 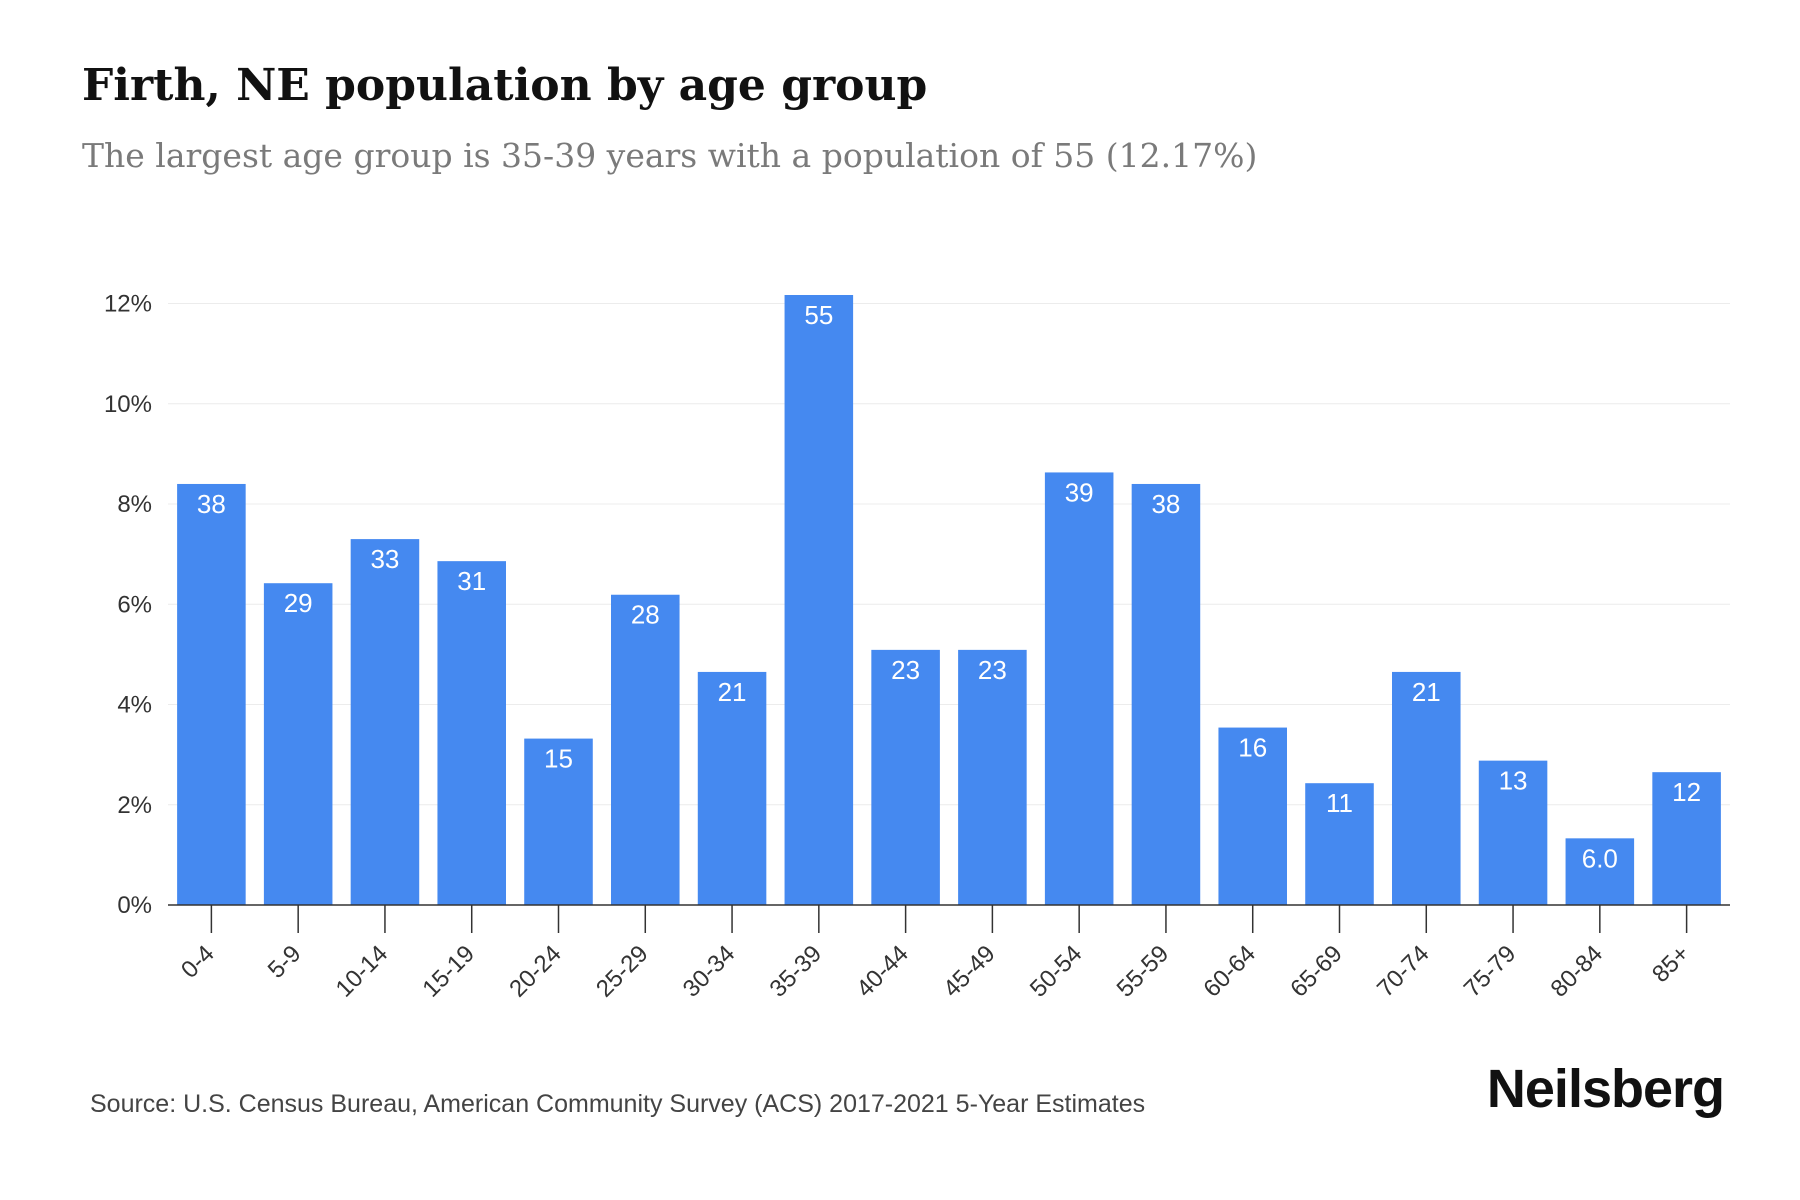 I want to click on y-tick-label: 6%, so click(x=134, y=604).